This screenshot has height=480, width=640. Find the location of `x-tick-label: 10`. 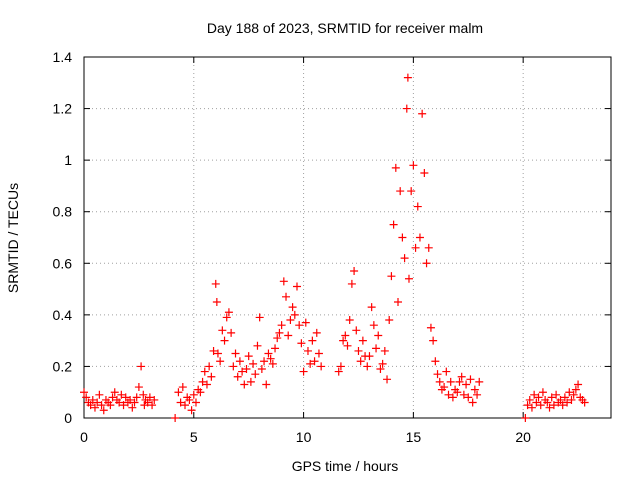

x-tick-label: 10 is located at coordinates (304, 437).